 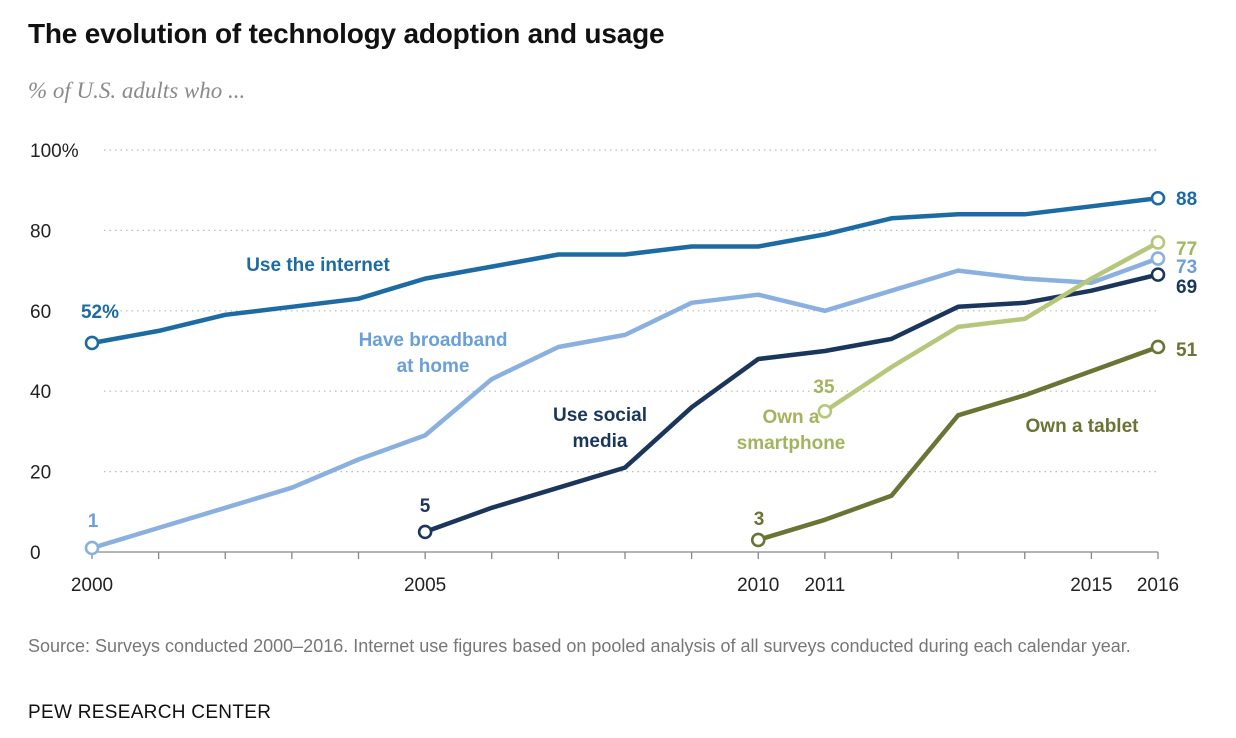 What do you see at coordinates (824, 387) in the screenshot?
I see `start-value-label-own-a-smartphone: 35` at bounding box center [824, 387].